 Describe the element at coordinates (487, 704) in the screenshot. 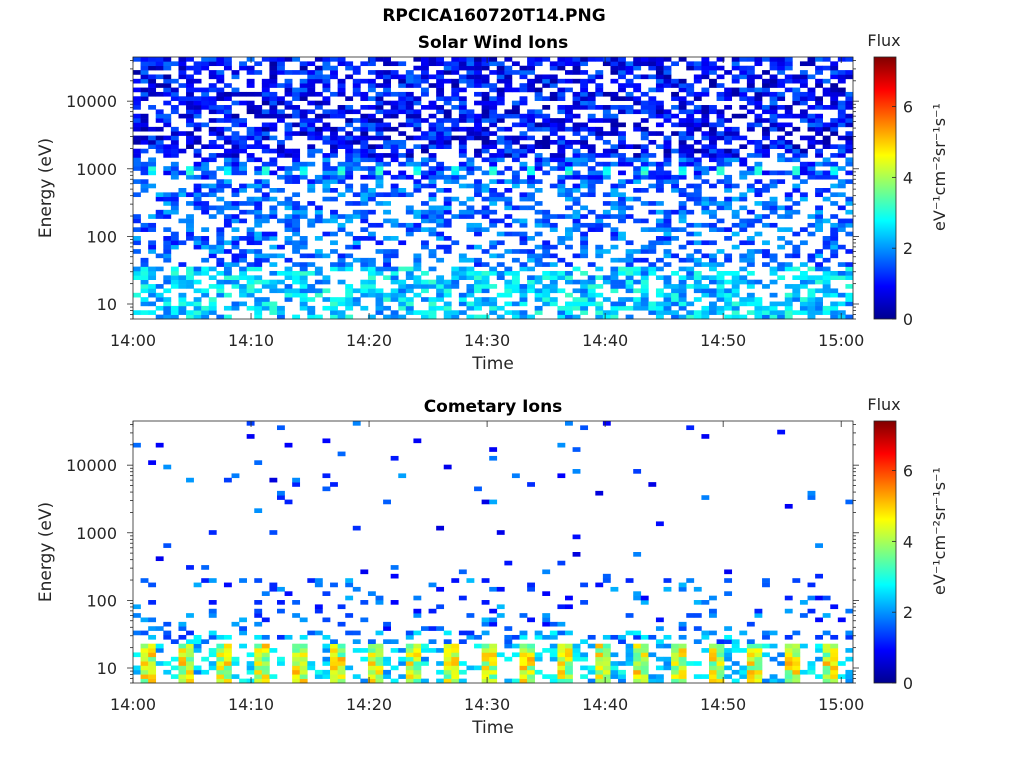

I see `x-tick-label: 14:30` at that location.